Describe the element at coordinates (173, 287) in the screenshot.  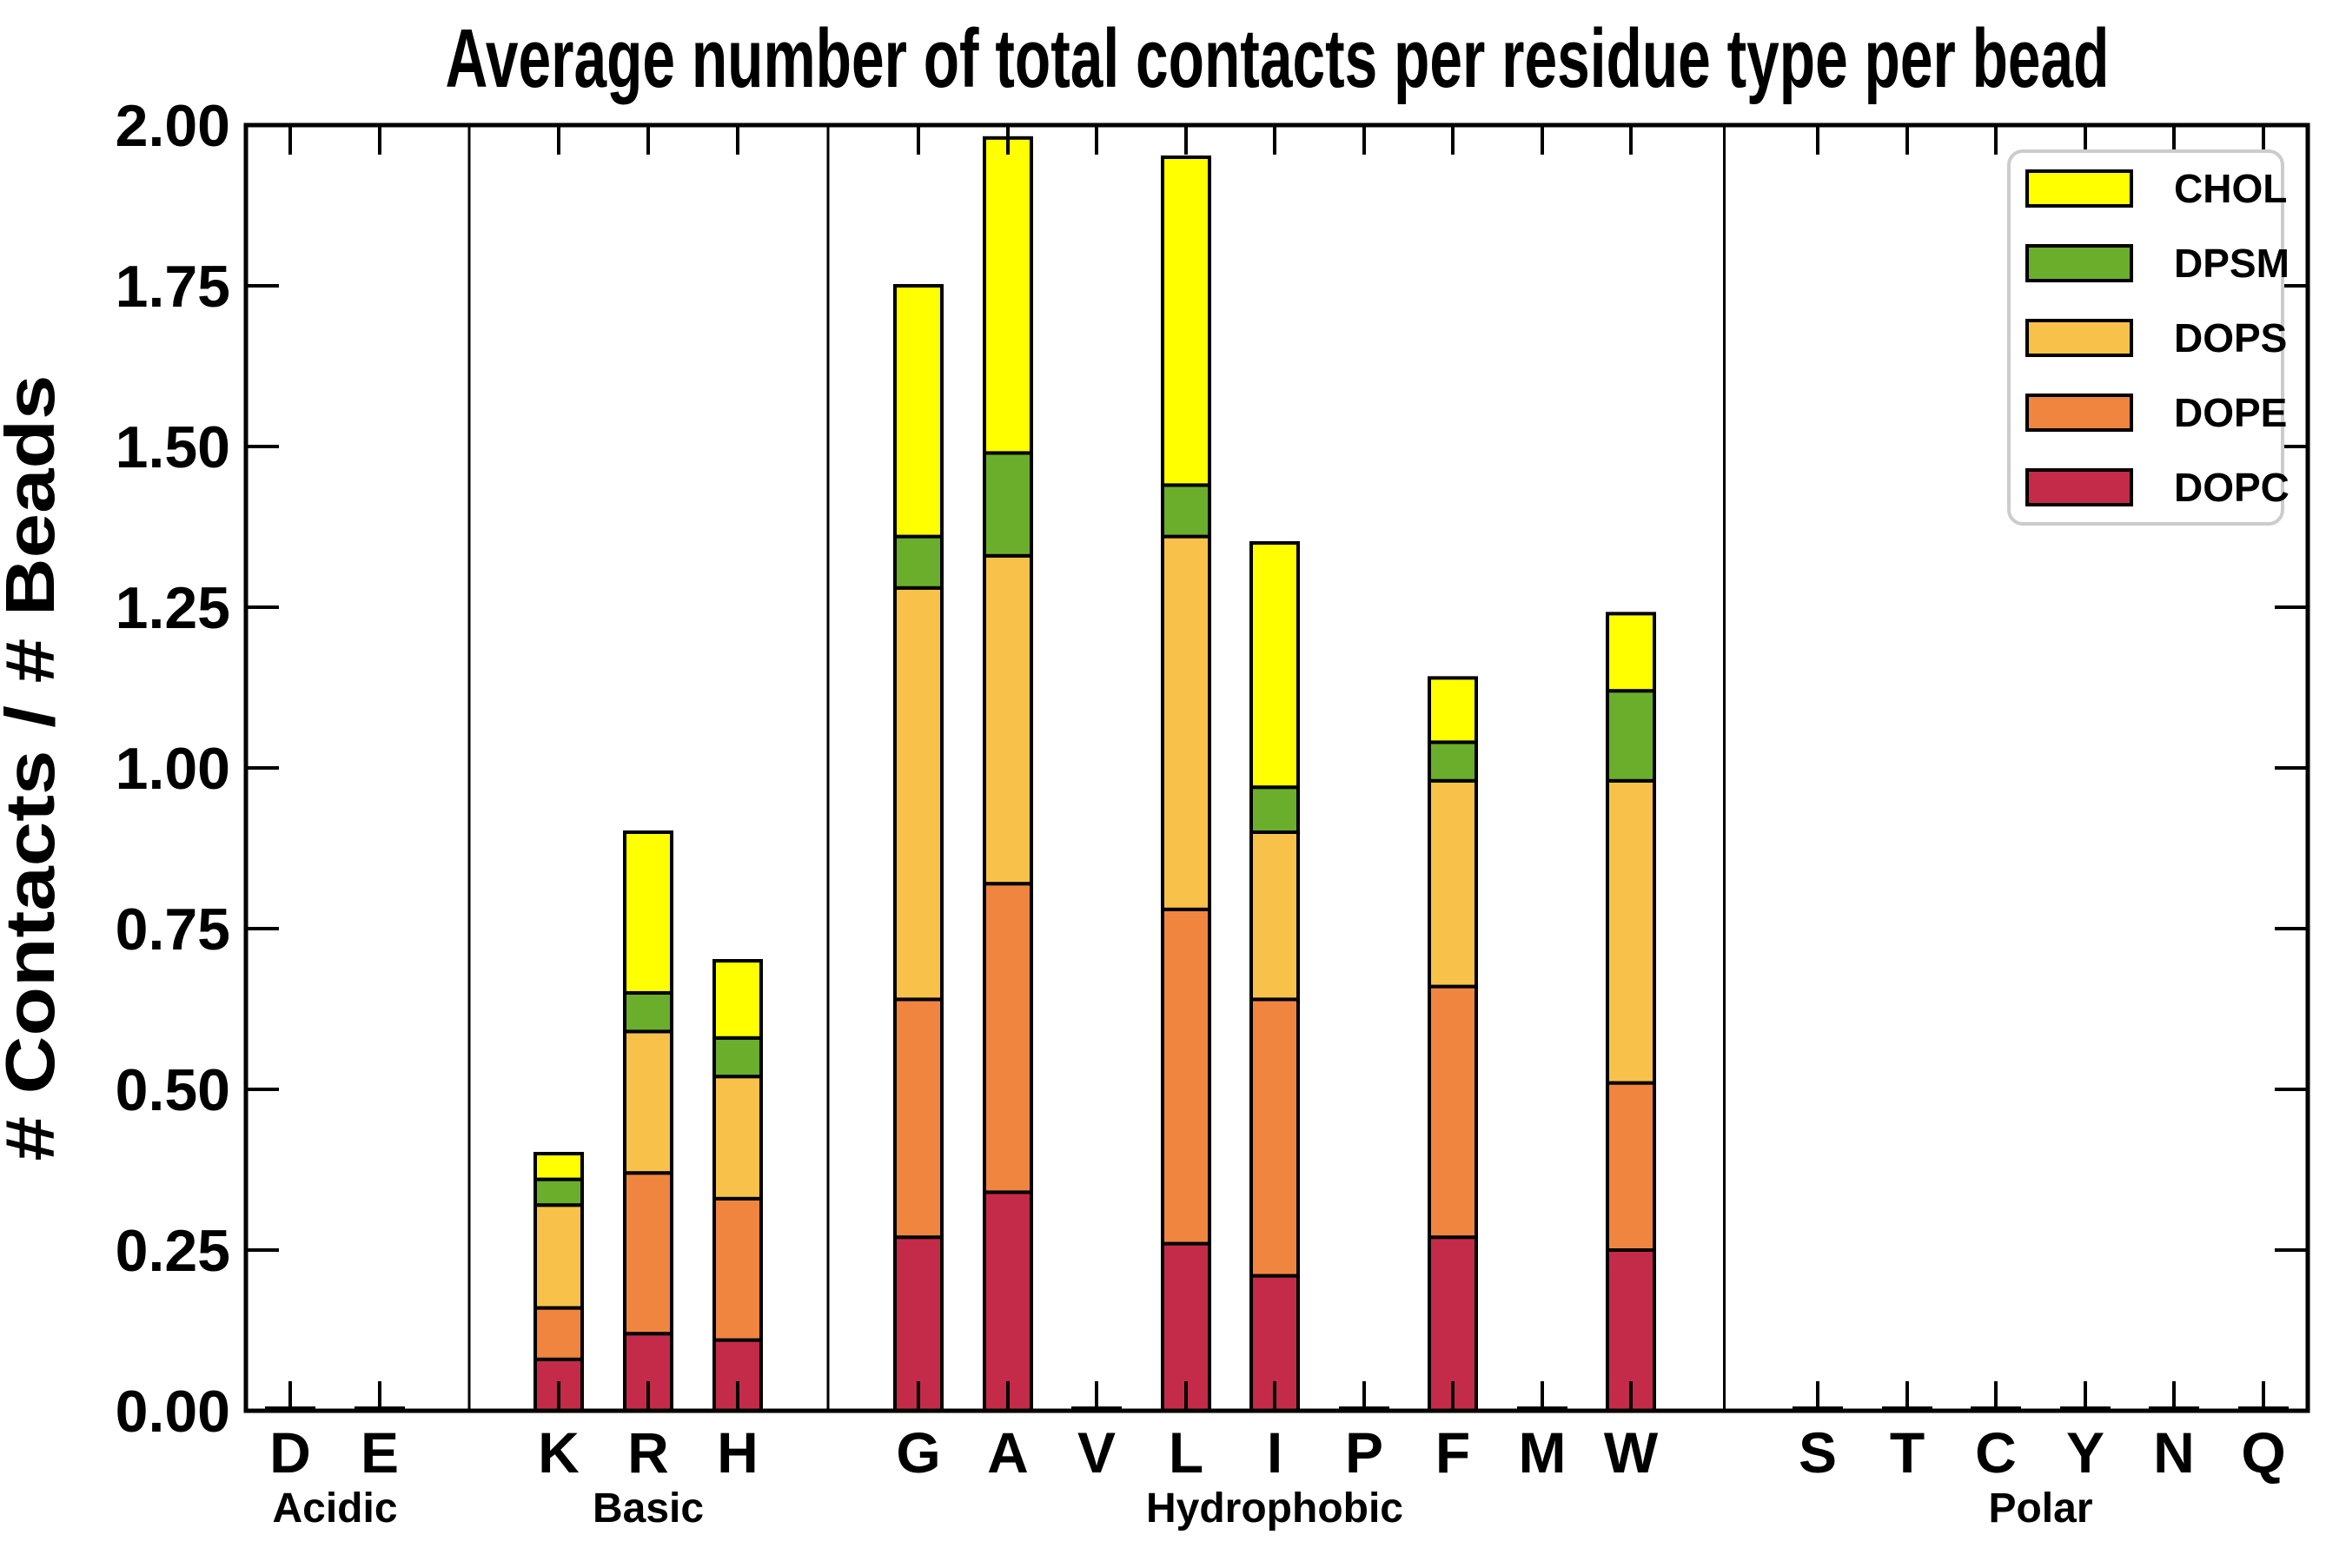
I see `y-tick-label: 1.75` at that location.